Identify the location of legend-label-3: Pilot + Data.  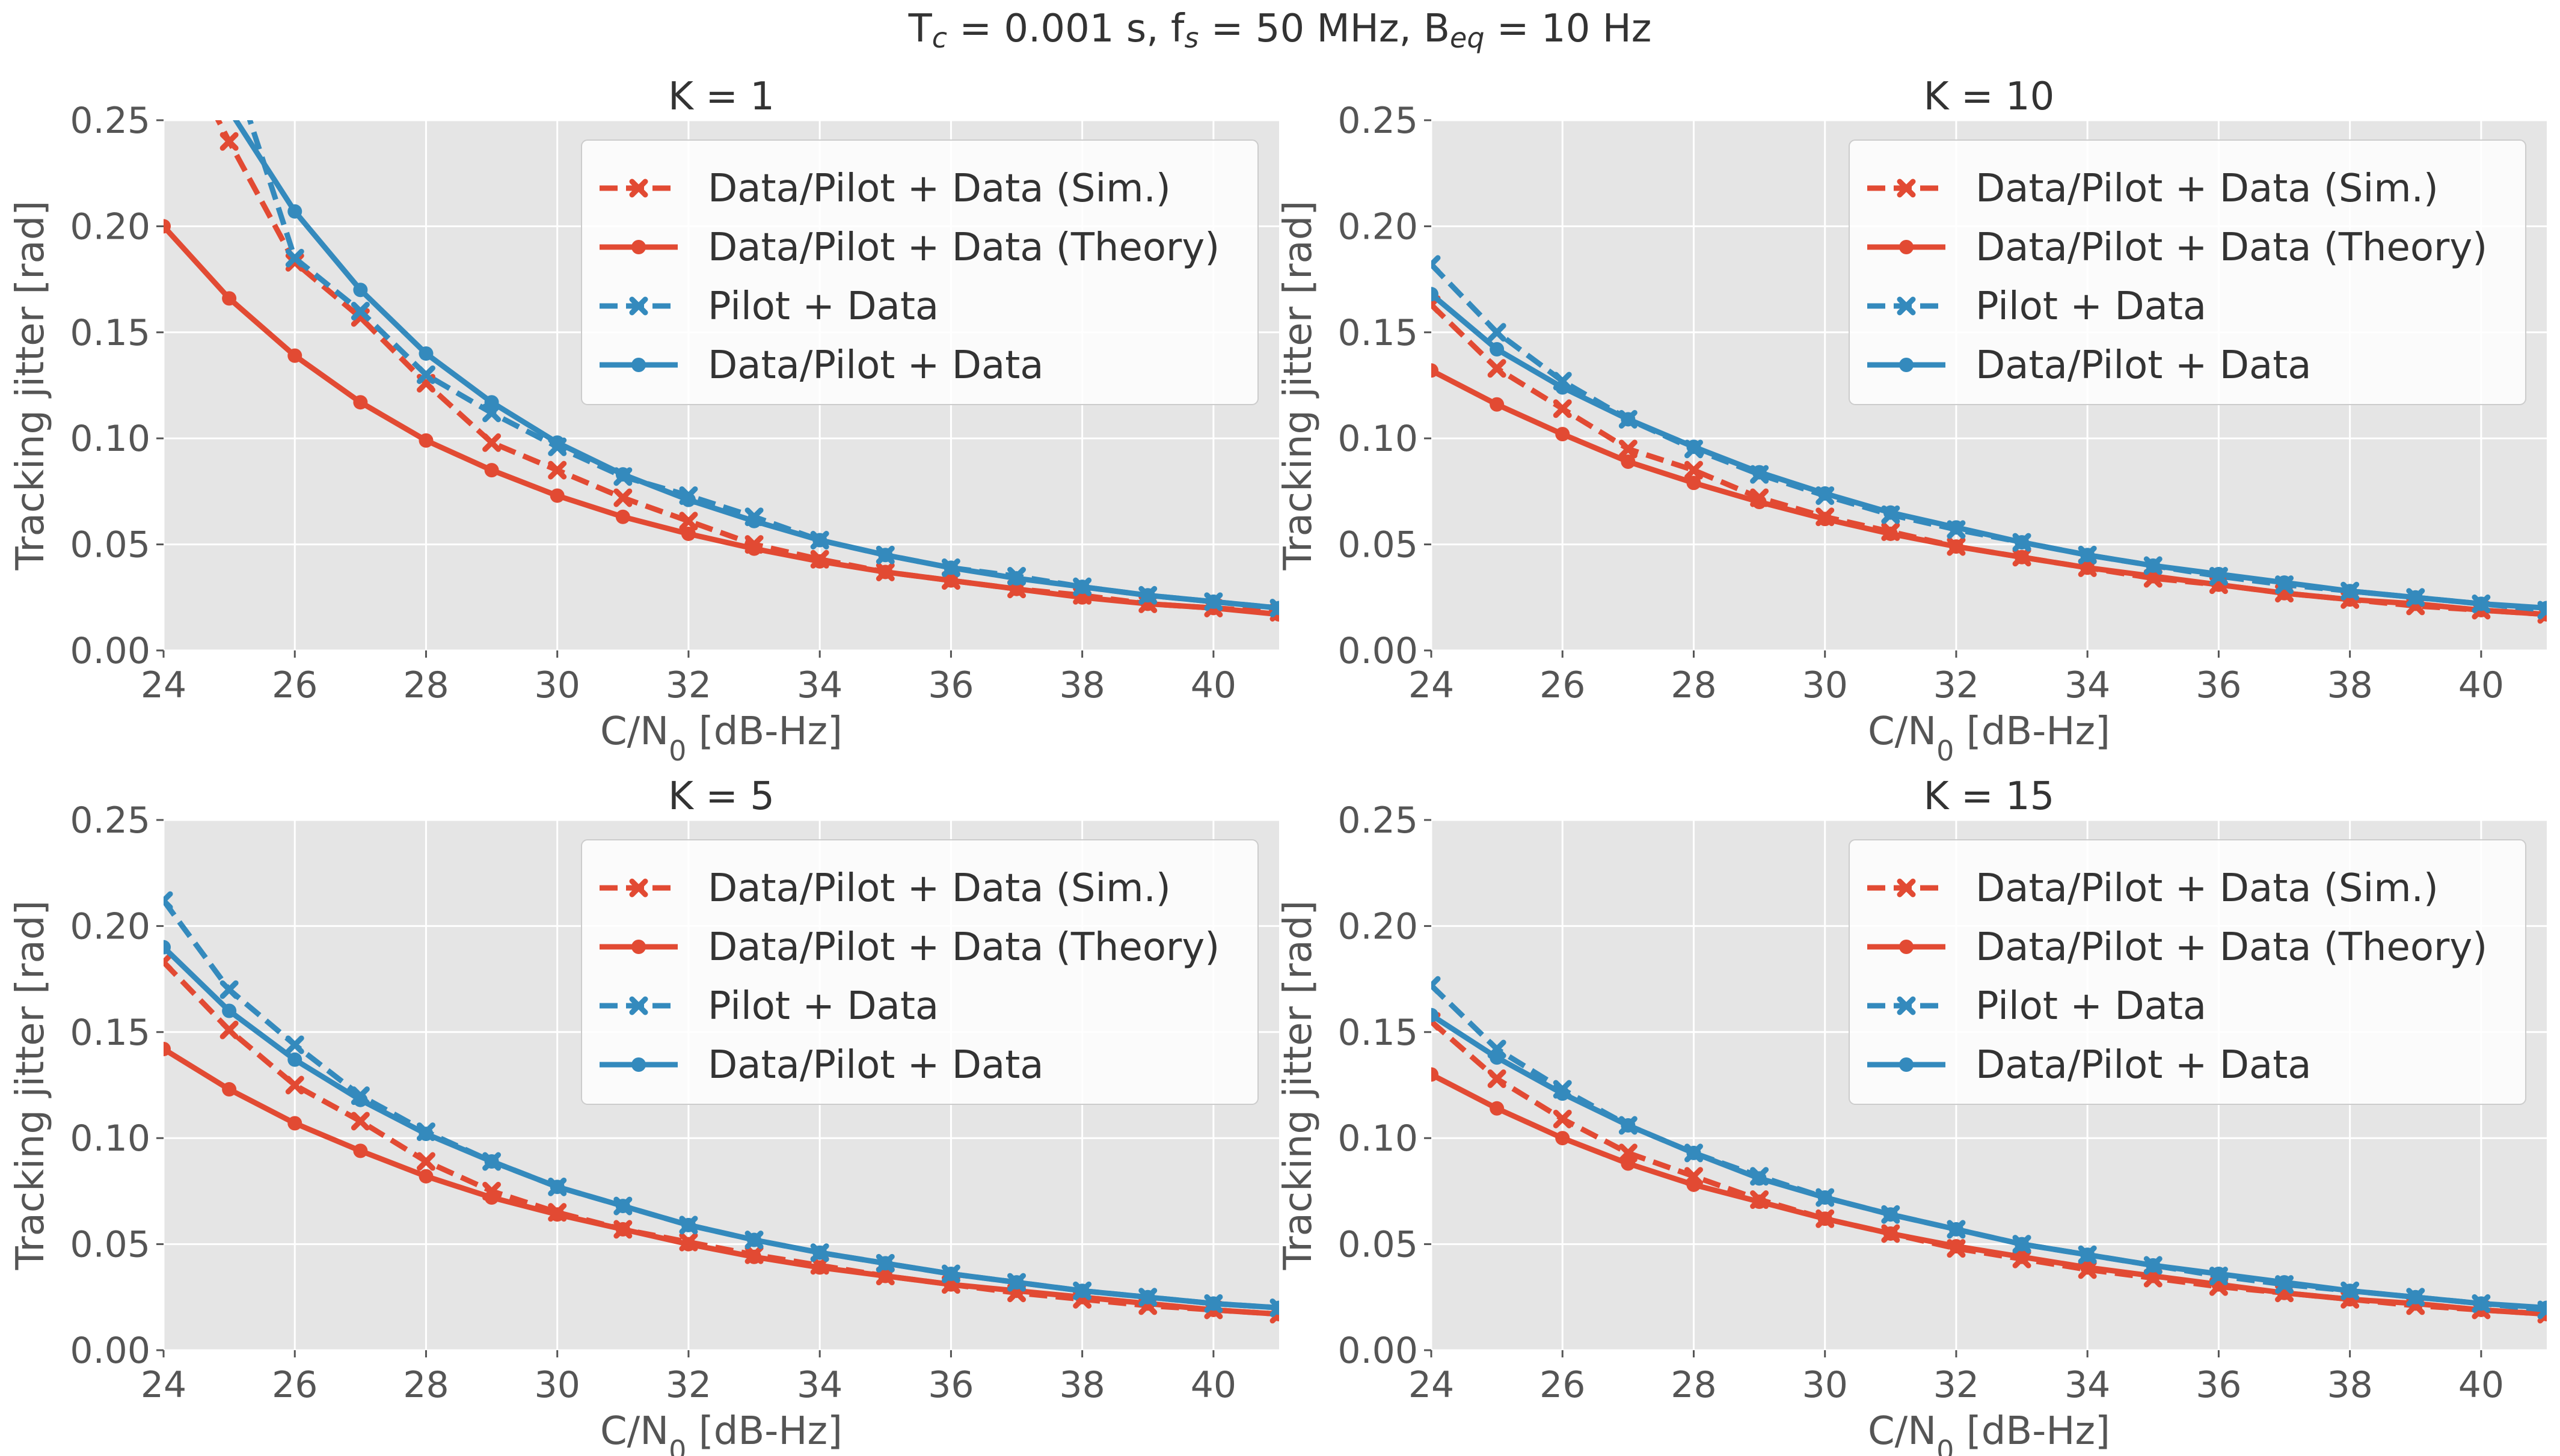
(2090, 1007).